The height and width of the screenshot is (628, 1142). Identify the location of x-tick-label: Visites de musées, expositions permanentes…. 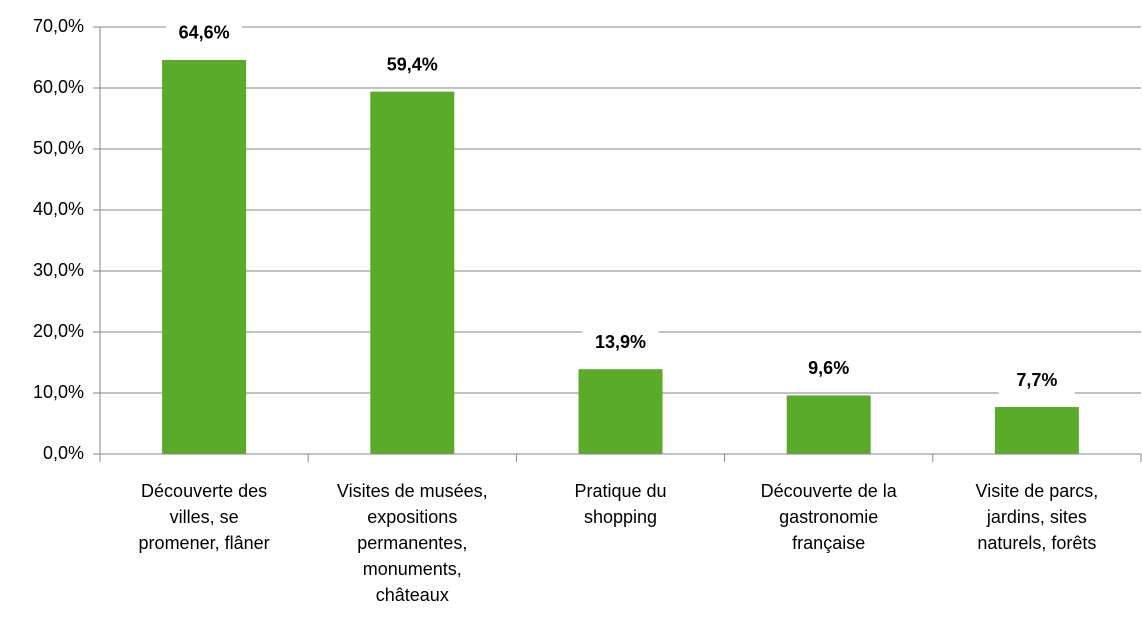
(412, 543).